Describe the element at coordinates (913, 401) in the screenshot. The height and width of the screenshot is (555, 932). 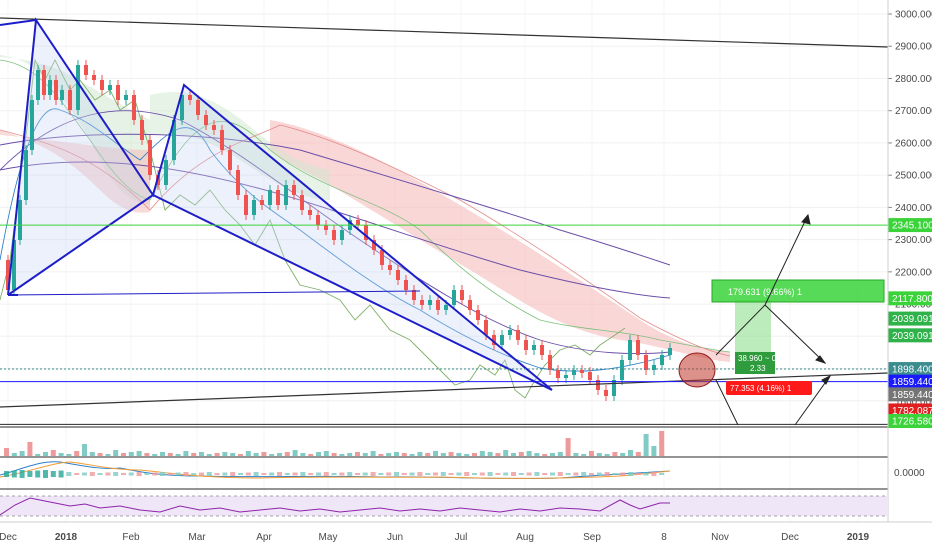
I see `price-tick-label: 1800.000` at that location.